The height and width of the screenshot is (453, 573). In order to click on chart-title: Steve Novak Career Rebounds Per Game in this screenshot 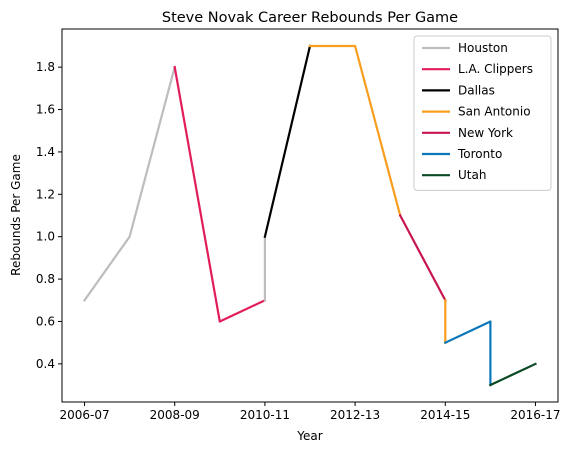, I will do `click(310, 18)`.